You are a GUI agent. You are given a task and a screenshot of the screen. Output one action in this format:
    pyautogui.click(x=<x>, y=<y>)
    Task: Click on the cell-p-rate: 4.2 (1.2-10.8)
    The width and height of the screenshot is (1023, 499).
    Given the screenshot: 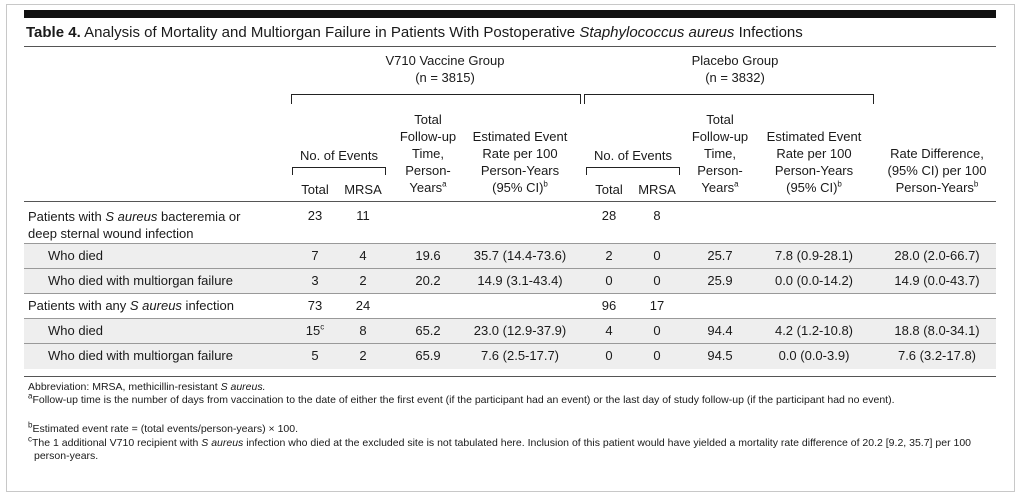 What is the action you would take?
    pyautogui.click(x=814, y=331)
    